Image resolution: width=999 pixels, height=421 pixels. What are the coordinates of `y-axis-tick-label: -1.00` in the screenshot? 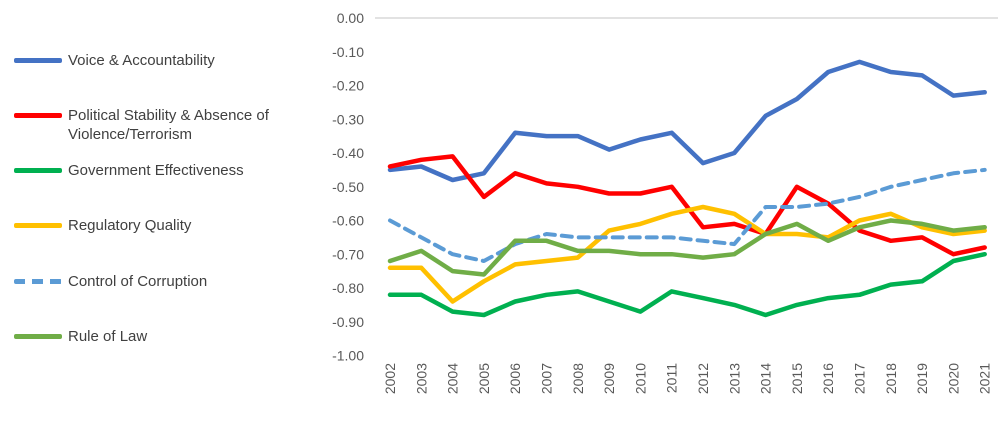 It's located at (348, 356).